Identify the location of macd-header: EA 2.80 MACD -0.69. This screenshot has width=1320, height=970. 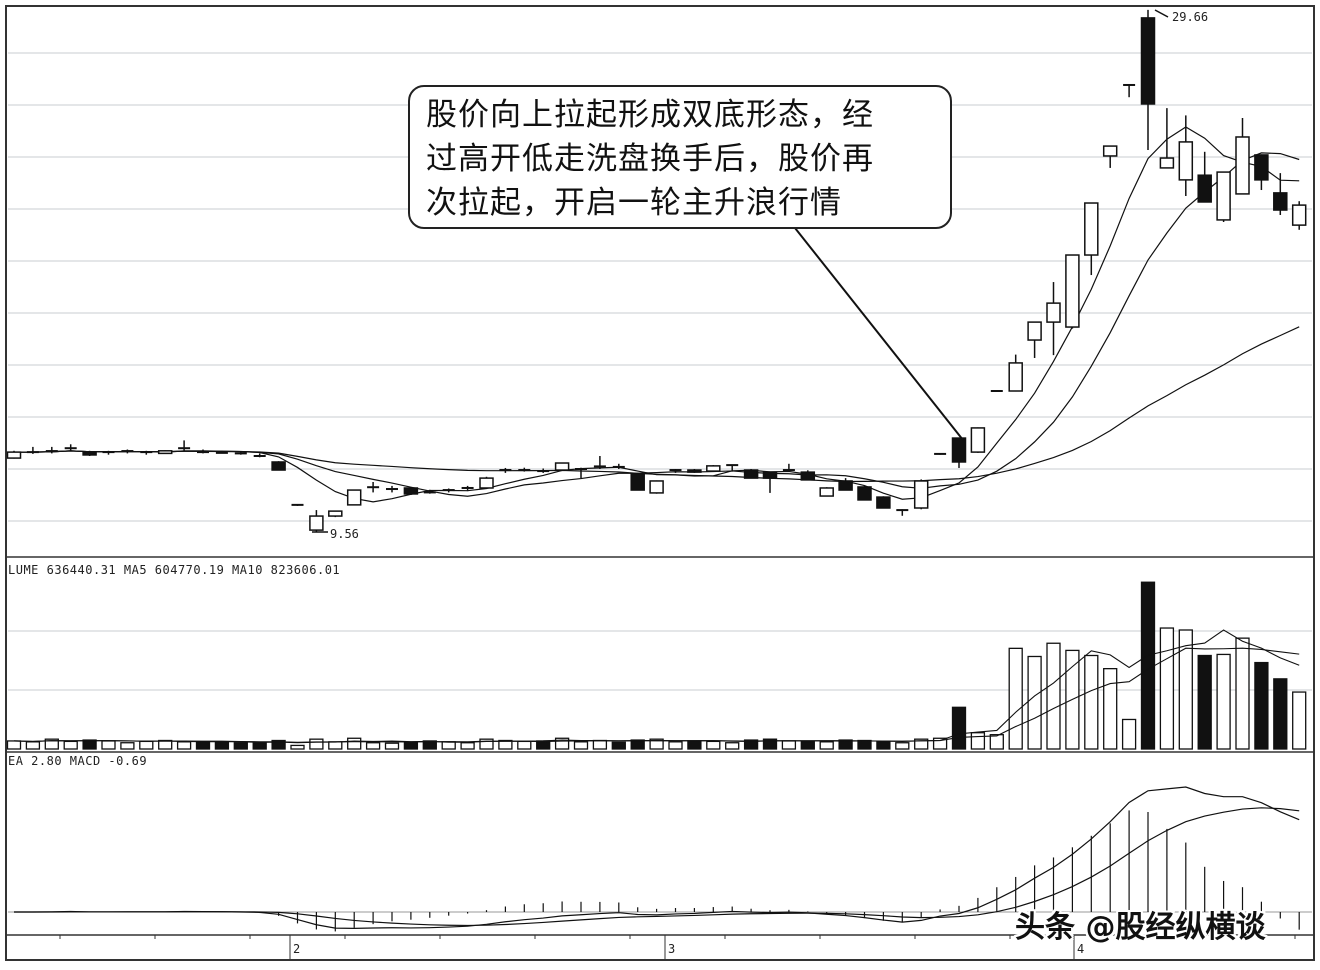
(78, 761).